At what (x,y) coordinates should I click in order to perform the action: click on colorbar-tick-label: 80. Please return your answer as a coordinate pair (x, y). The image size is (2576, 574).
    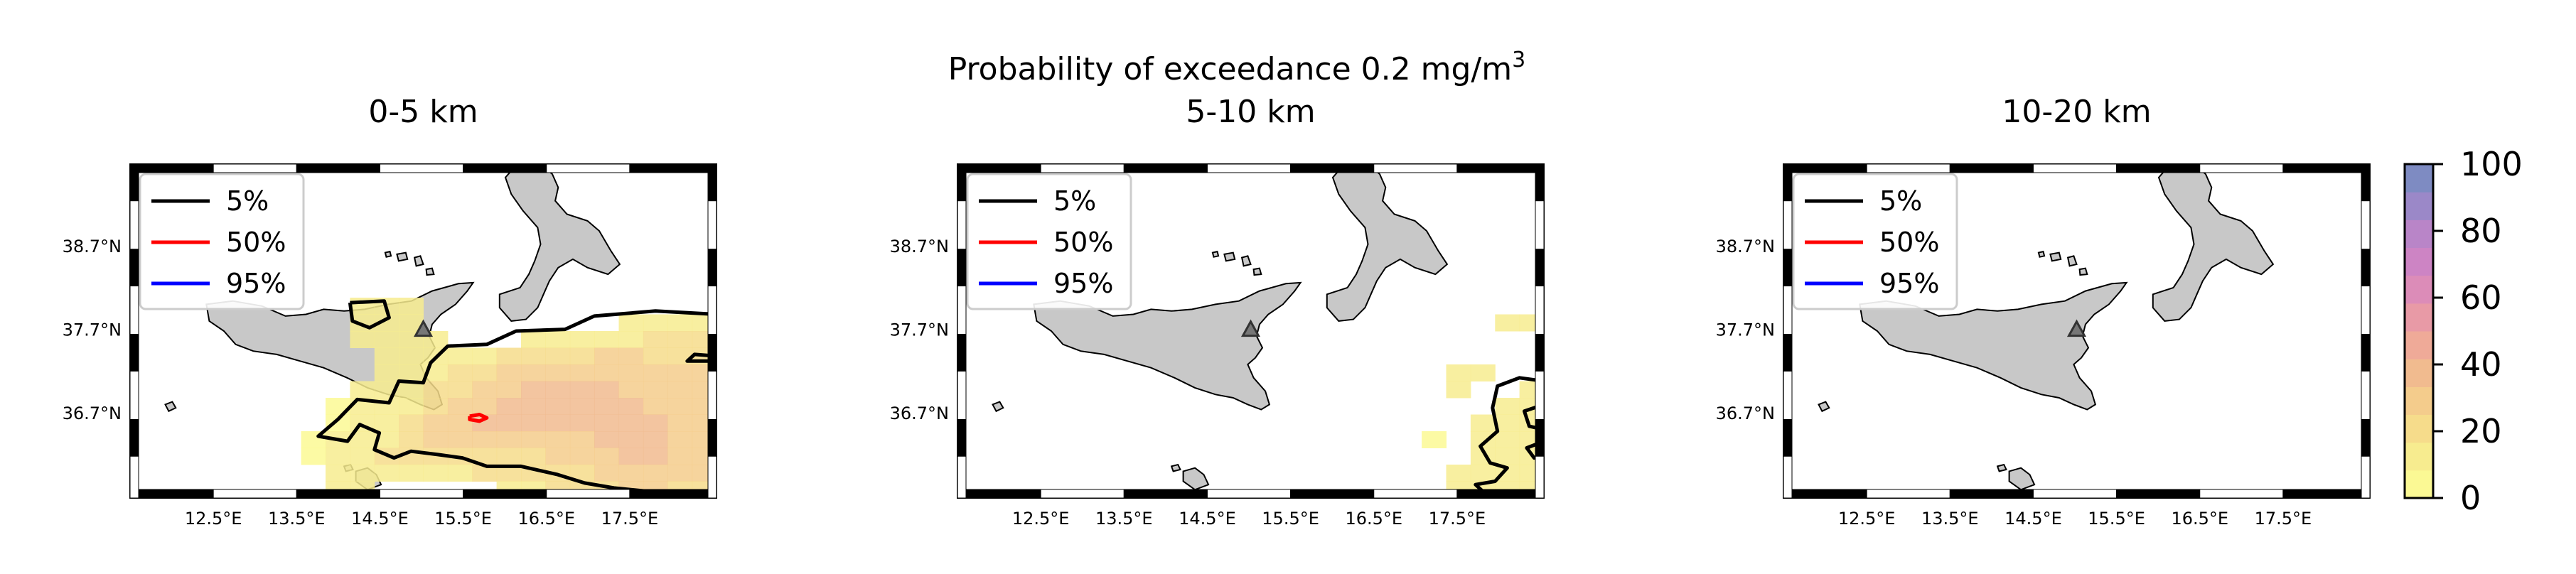
    Looking at the image, I should click on (2481, 231).